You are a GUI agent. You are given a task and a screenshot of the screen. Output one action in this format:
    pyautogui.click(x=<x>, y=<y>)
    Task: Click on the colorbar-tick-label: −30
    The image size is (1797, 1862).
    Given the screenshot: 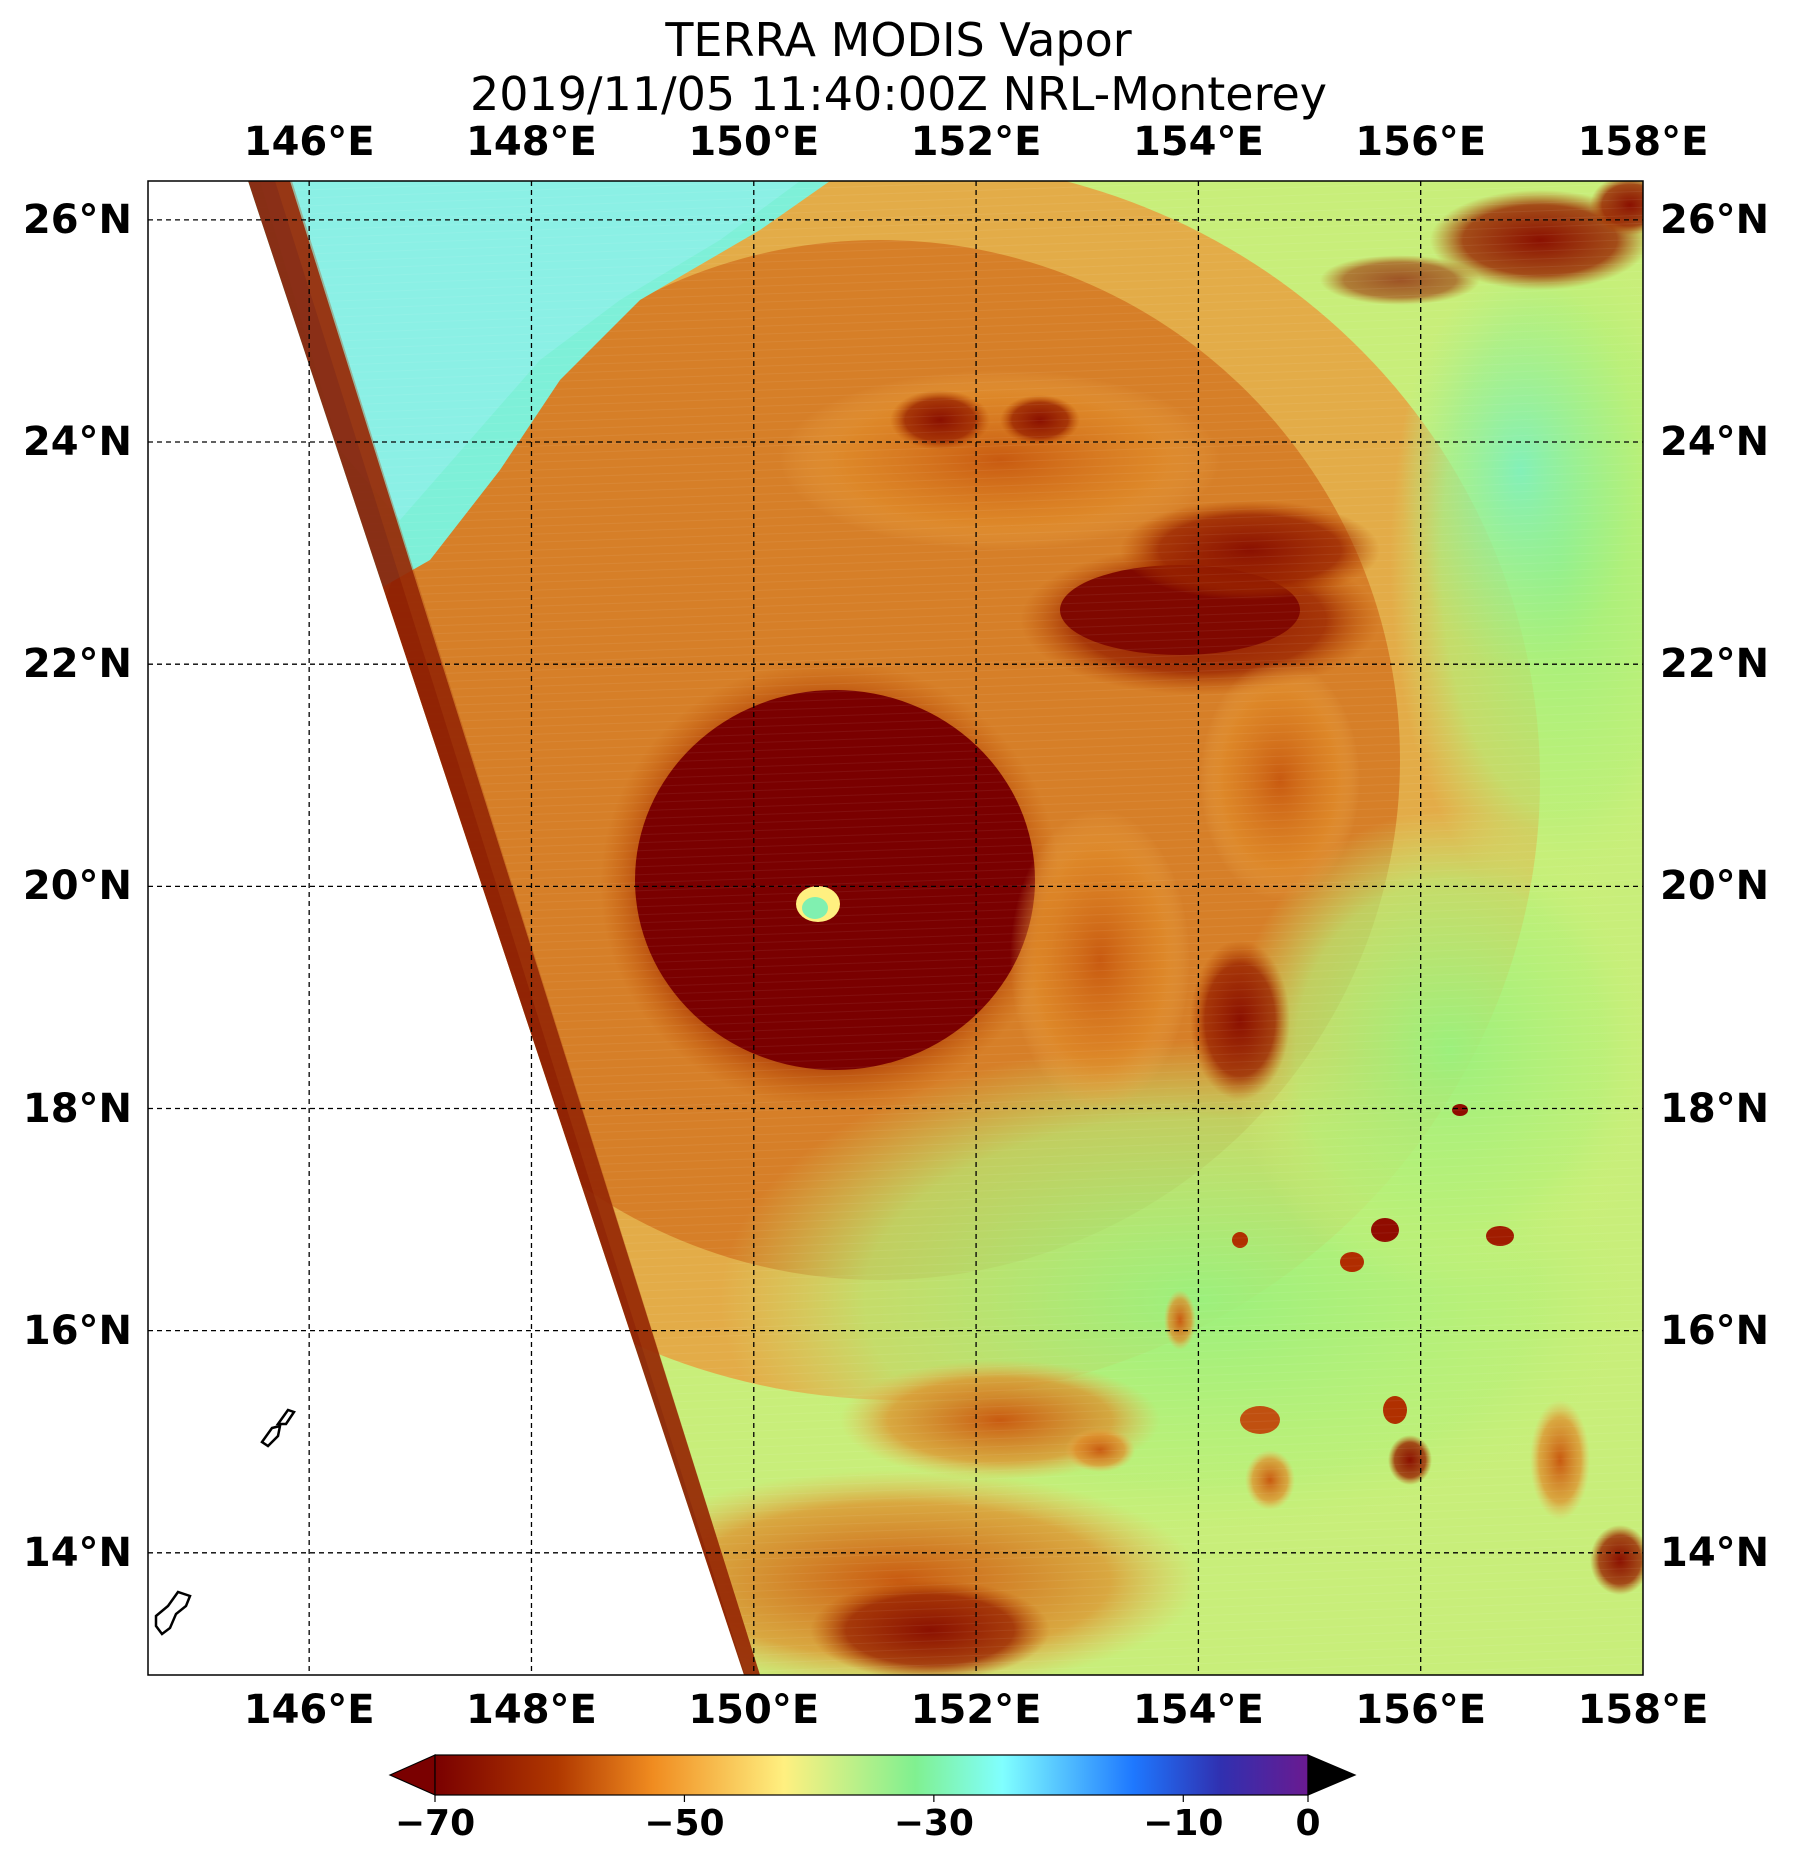 What is the action you would take?
    pyautogui.click(x=933, y=1823)
    